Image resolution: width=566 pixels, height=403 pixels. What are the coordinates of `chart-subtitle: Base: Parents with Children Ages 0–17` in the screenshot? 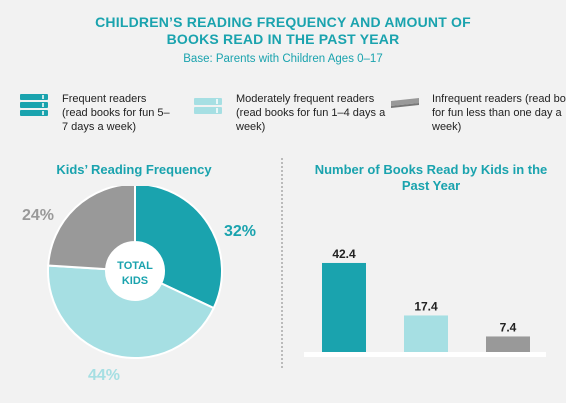 It's located at (283, 59).